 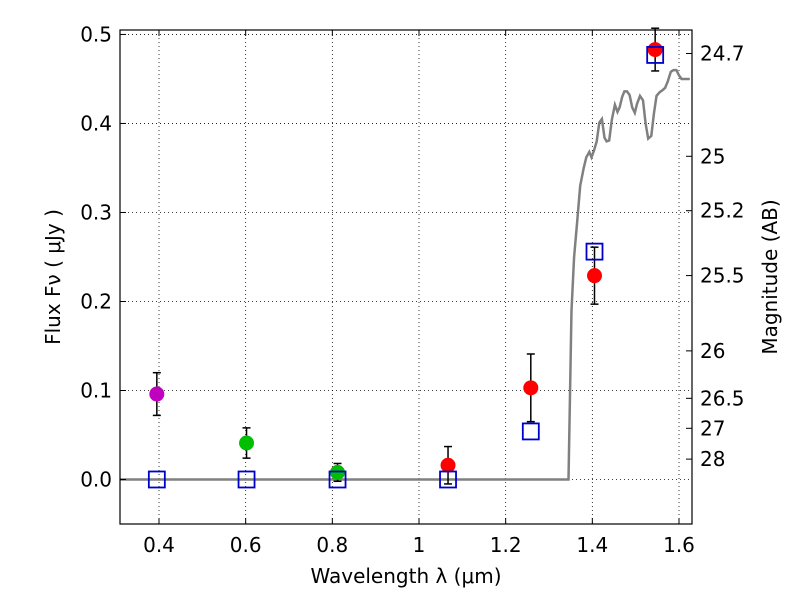 What do you see at coordinates (715, 256) in the screenshot?
I see `magnitude-axis-ticks: 24.7 25 25.2 25.5 26 26.5 27 28` at bounding box center [715, 256].